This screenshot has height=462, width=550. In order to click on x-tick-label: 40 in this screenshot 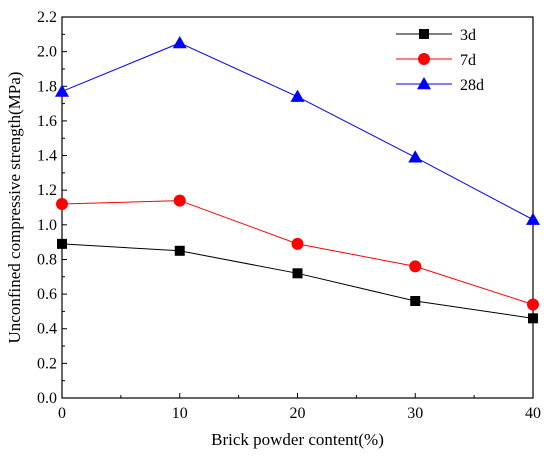, I will do `click(533, 413)`.